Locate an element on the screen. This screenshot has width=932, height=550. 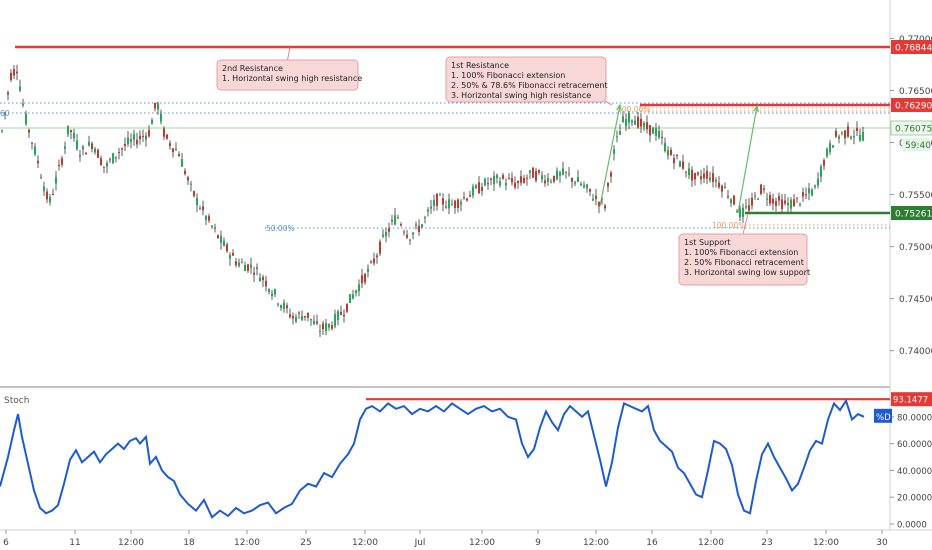
fib-label: 50.00% is located at coordinates (280, 228).